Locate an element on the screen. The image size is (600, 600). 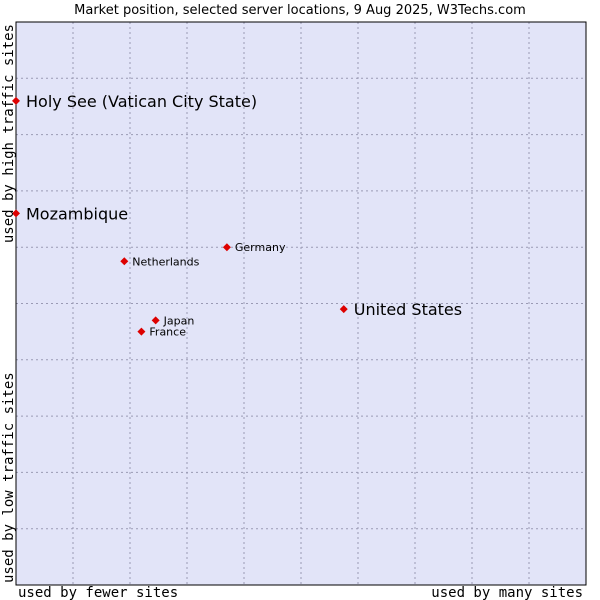
data-point: Netherlands is located at coordinates (160, 261).